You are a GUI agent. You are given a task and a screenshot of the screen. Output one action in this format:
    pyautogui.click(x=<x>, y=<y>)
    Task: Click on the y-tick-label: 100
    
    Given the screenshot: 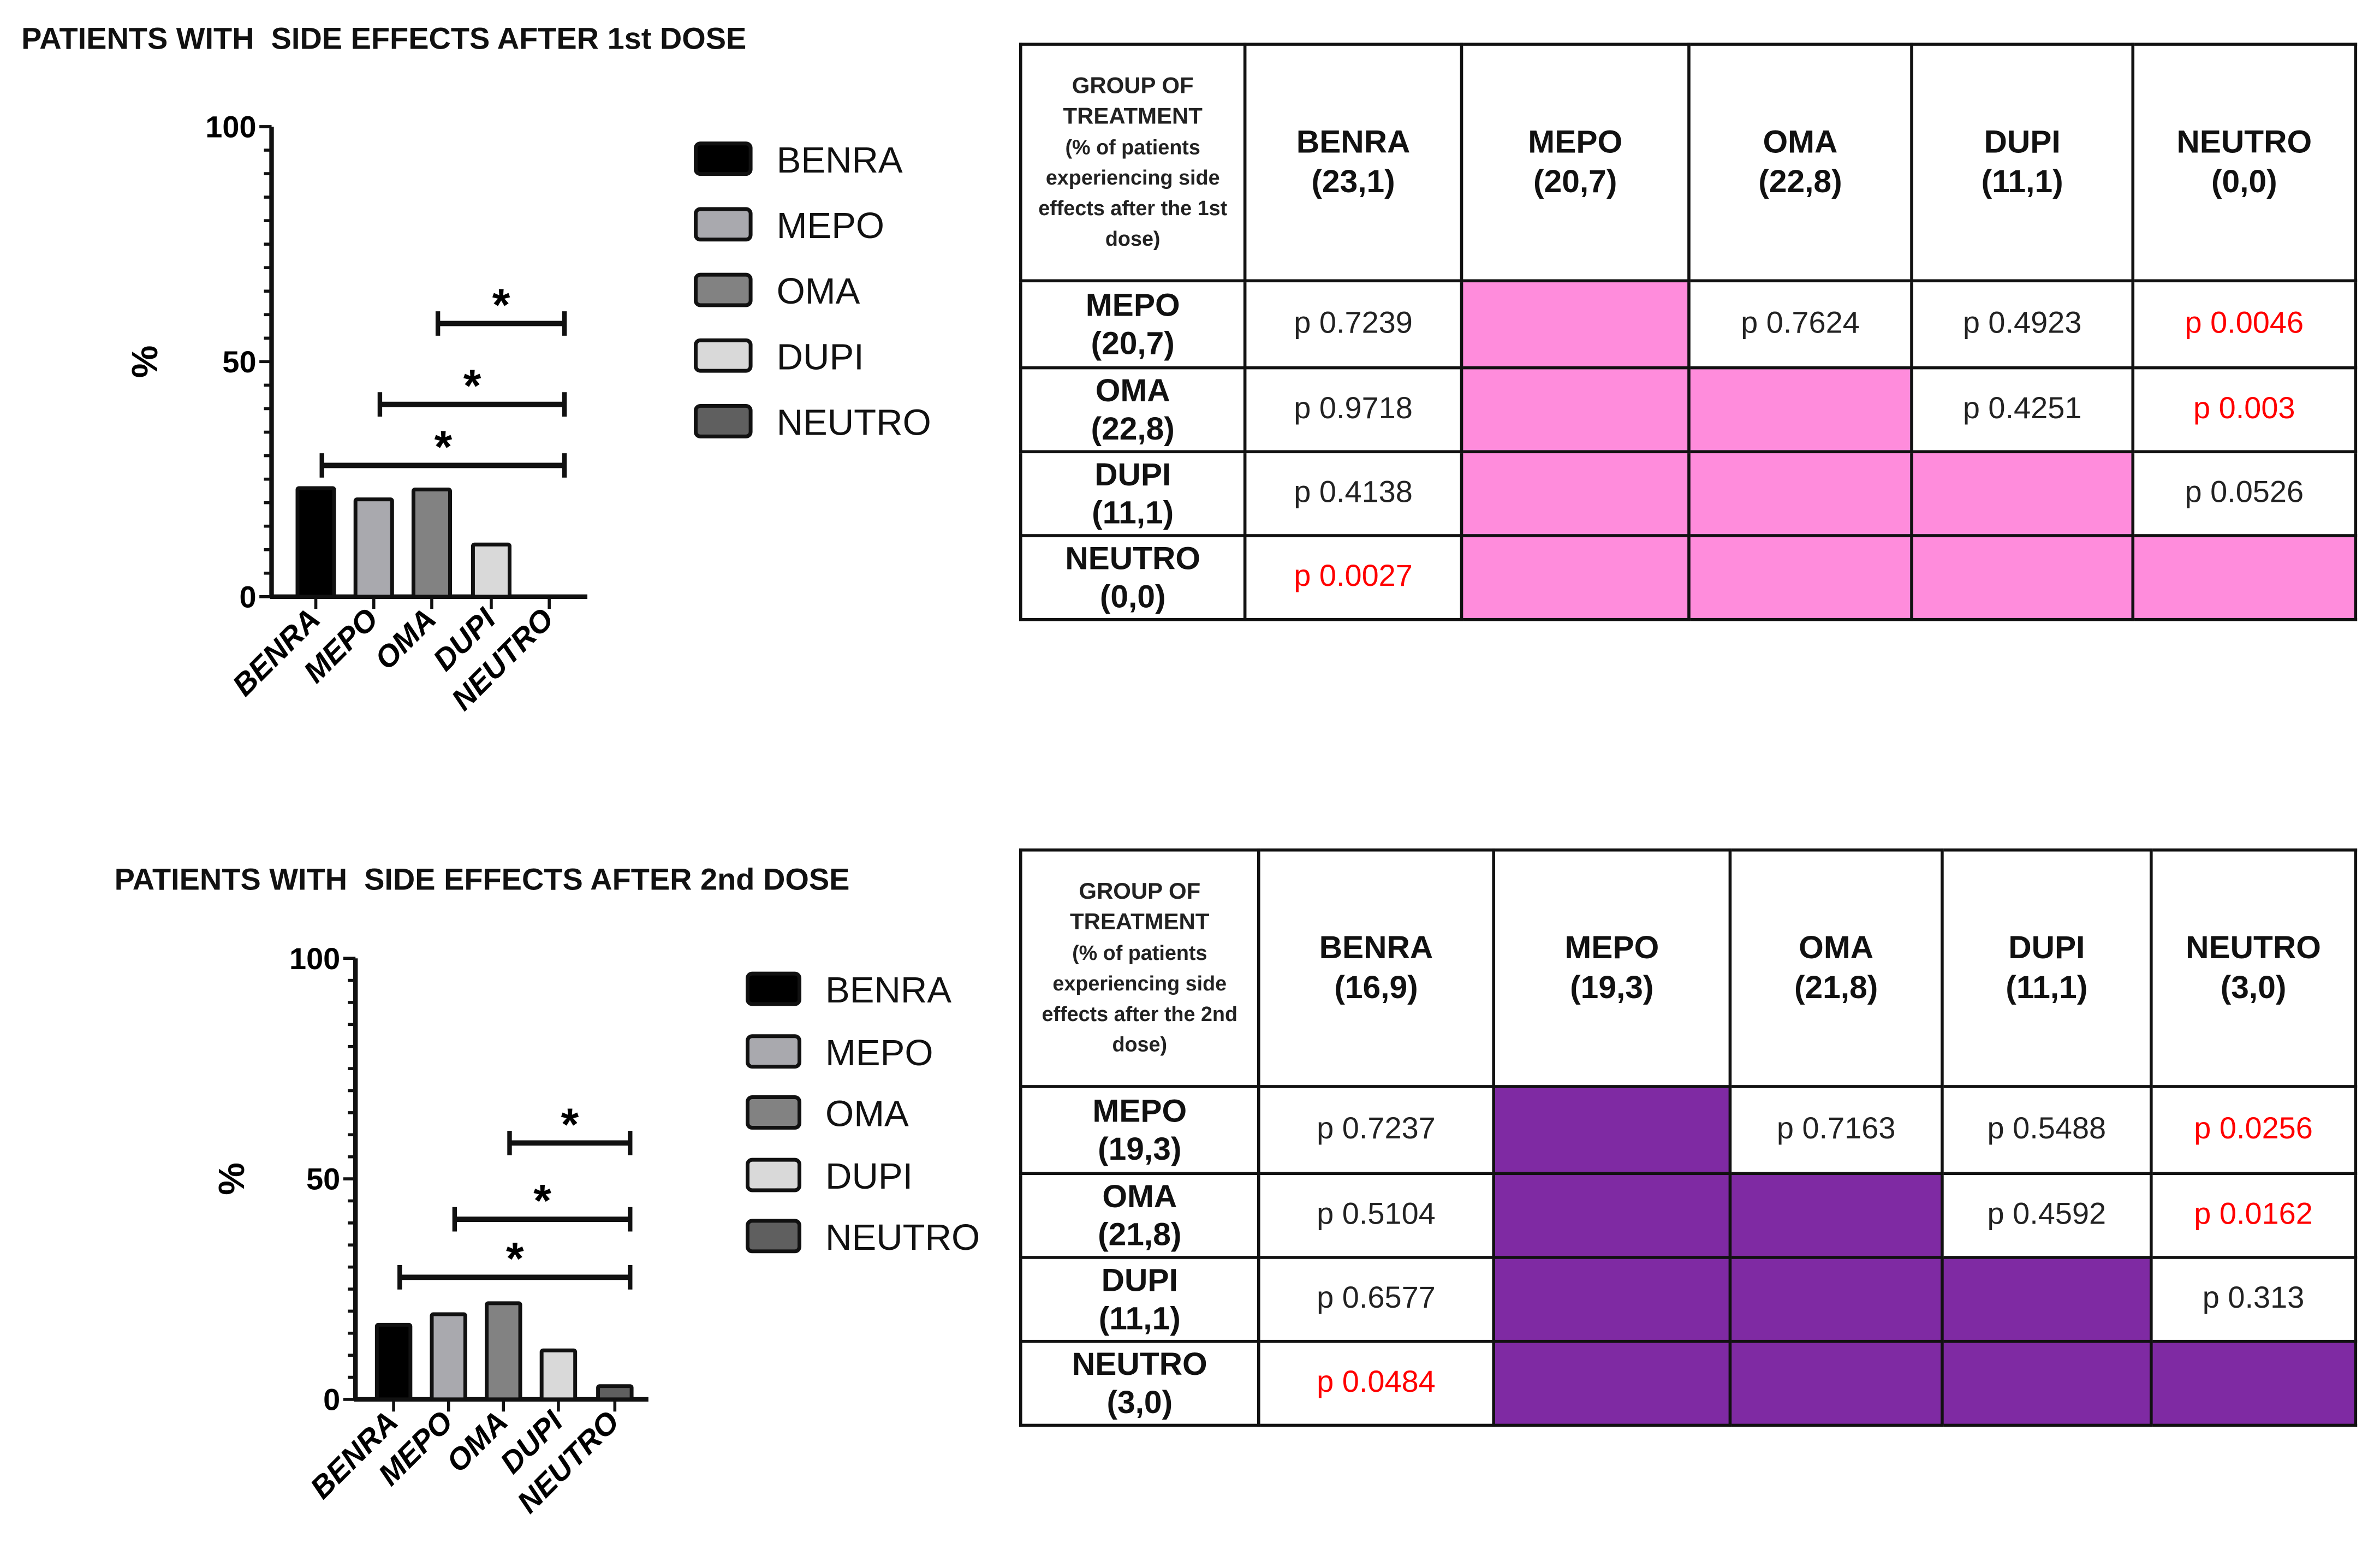 What is the action you would take?
    pyautogui.click(x=230, y=127)
    